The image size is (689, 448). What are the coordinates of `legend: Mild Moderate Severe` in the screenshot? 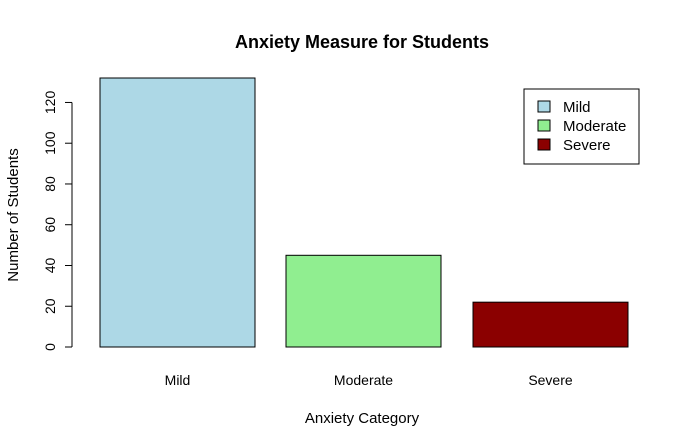 It's located at (581, 126).